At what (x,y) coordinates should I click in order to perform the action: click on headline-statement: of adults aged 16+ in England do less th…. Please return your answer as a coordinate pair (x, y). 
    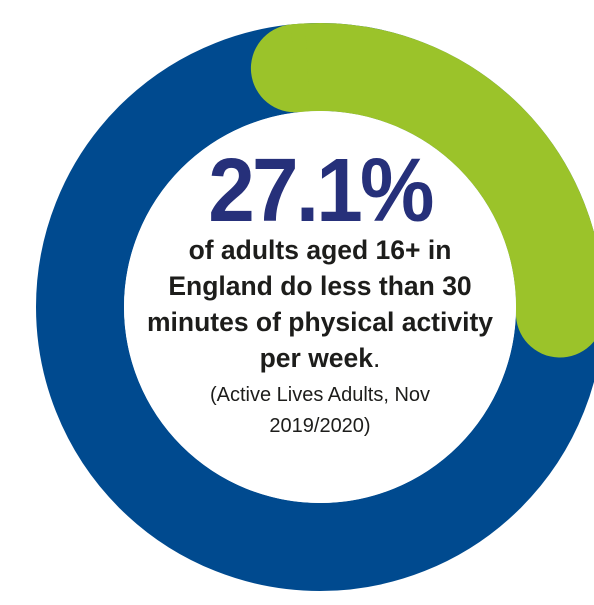
    Looking at the image, I should click on (320, 304).